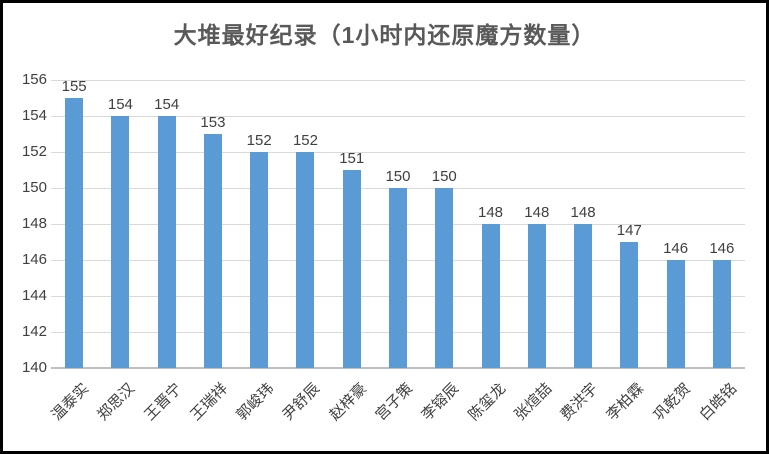 Image resolution: width=769 pixels, height=454 pixels. I want to click on x-axis-category-label: 白皓铭, so click(718, 402).